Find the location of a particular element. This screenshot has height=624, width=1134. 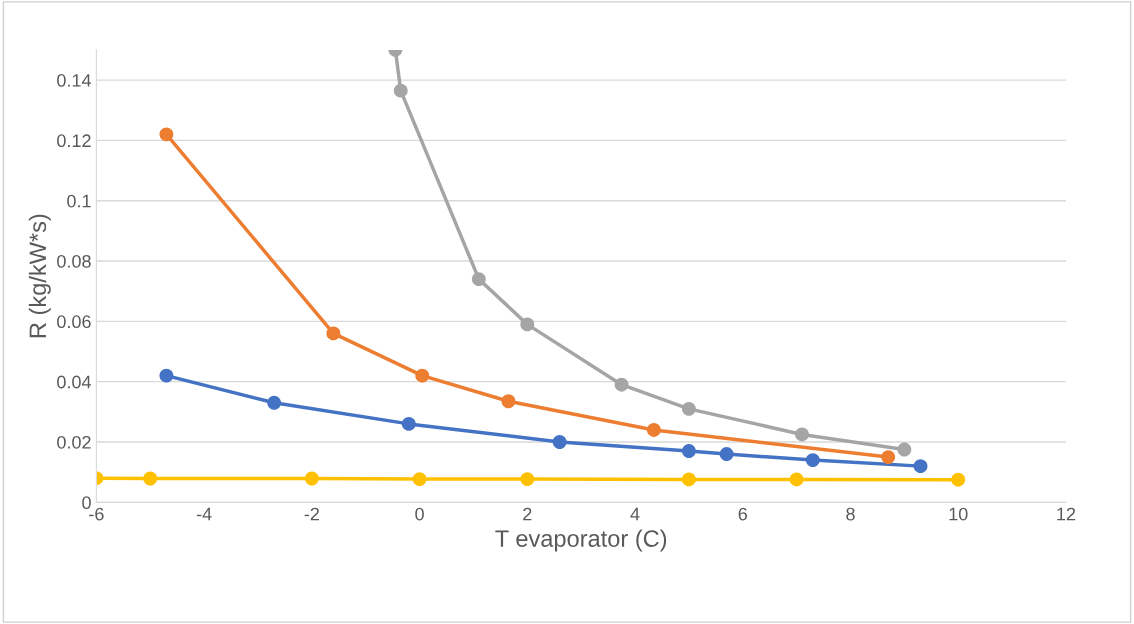

y-tick-label: 0.04 is located at coordinates (74, 382).